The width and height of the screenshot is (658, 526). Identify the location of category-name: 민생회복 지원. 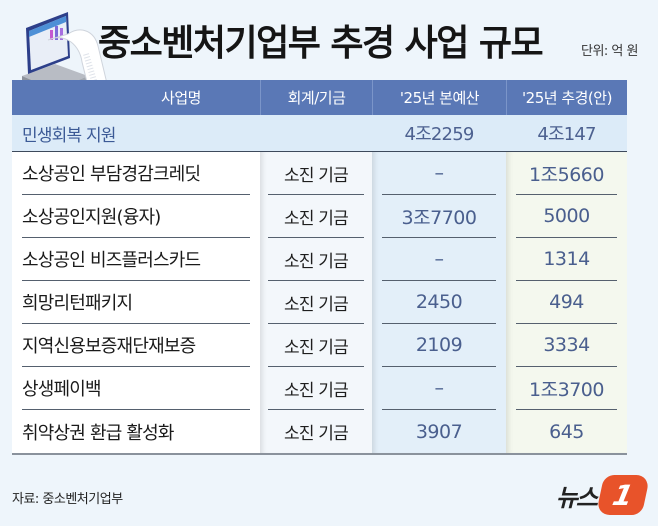
(69, 135).